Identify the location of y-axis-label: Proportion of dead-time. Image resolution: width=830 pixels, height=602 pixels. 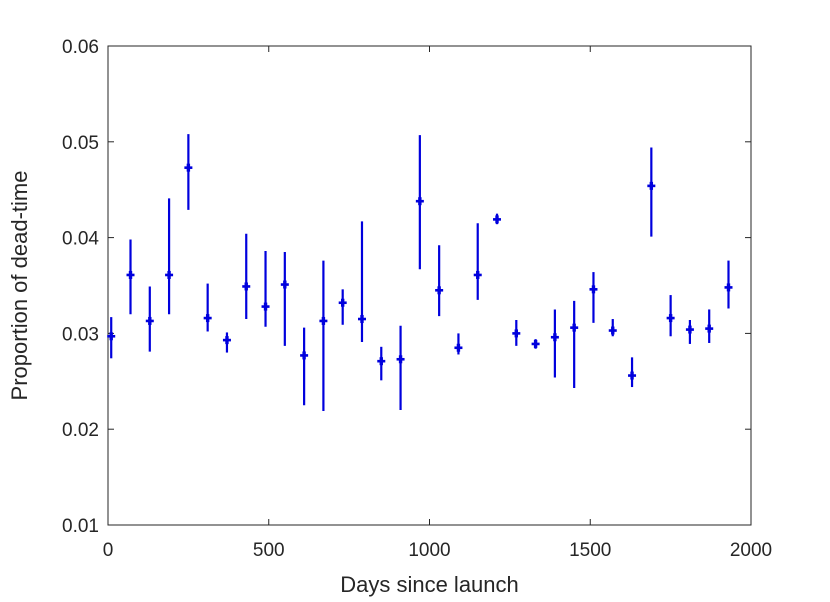
(19, 286).